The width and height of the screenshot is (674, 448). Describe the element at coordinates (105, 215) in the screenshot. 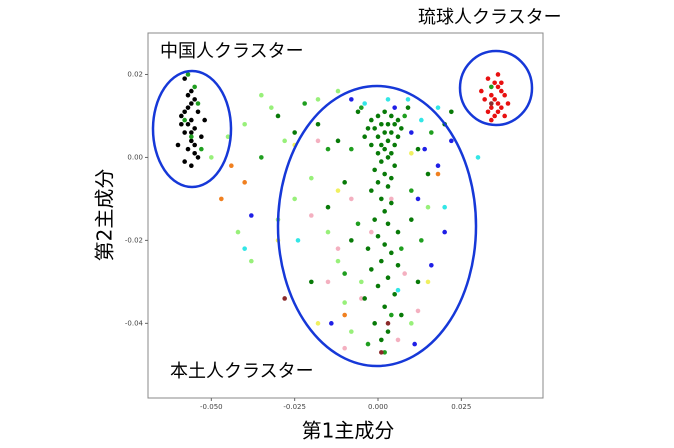

I see `y-axis-title: 第2主成分` at that location.